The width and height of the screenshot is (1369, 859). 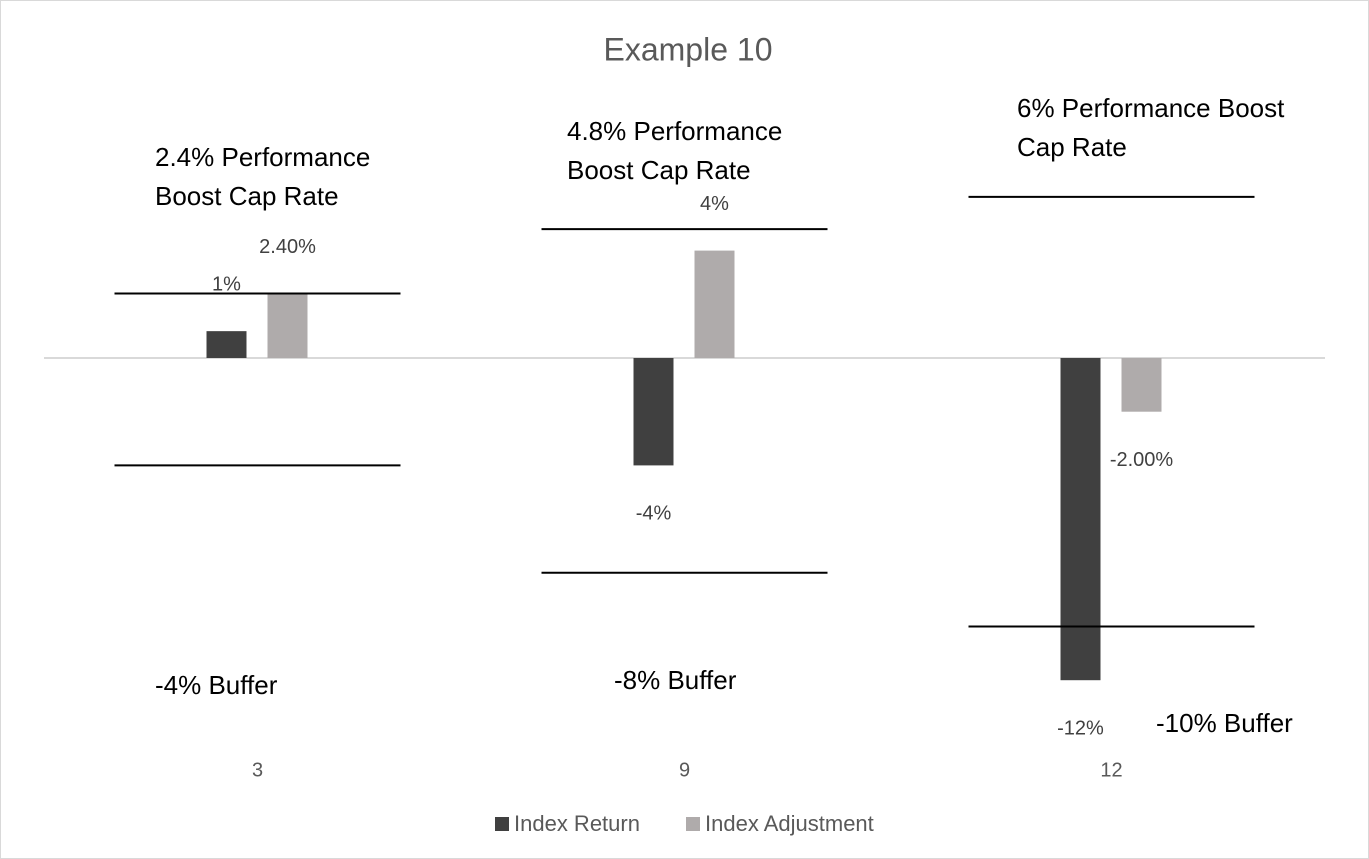 What do you see at coordinates (675, 680) in the screenshot?
I see `buffer-label: -8% Buffer` at bounding box center [675, 680].